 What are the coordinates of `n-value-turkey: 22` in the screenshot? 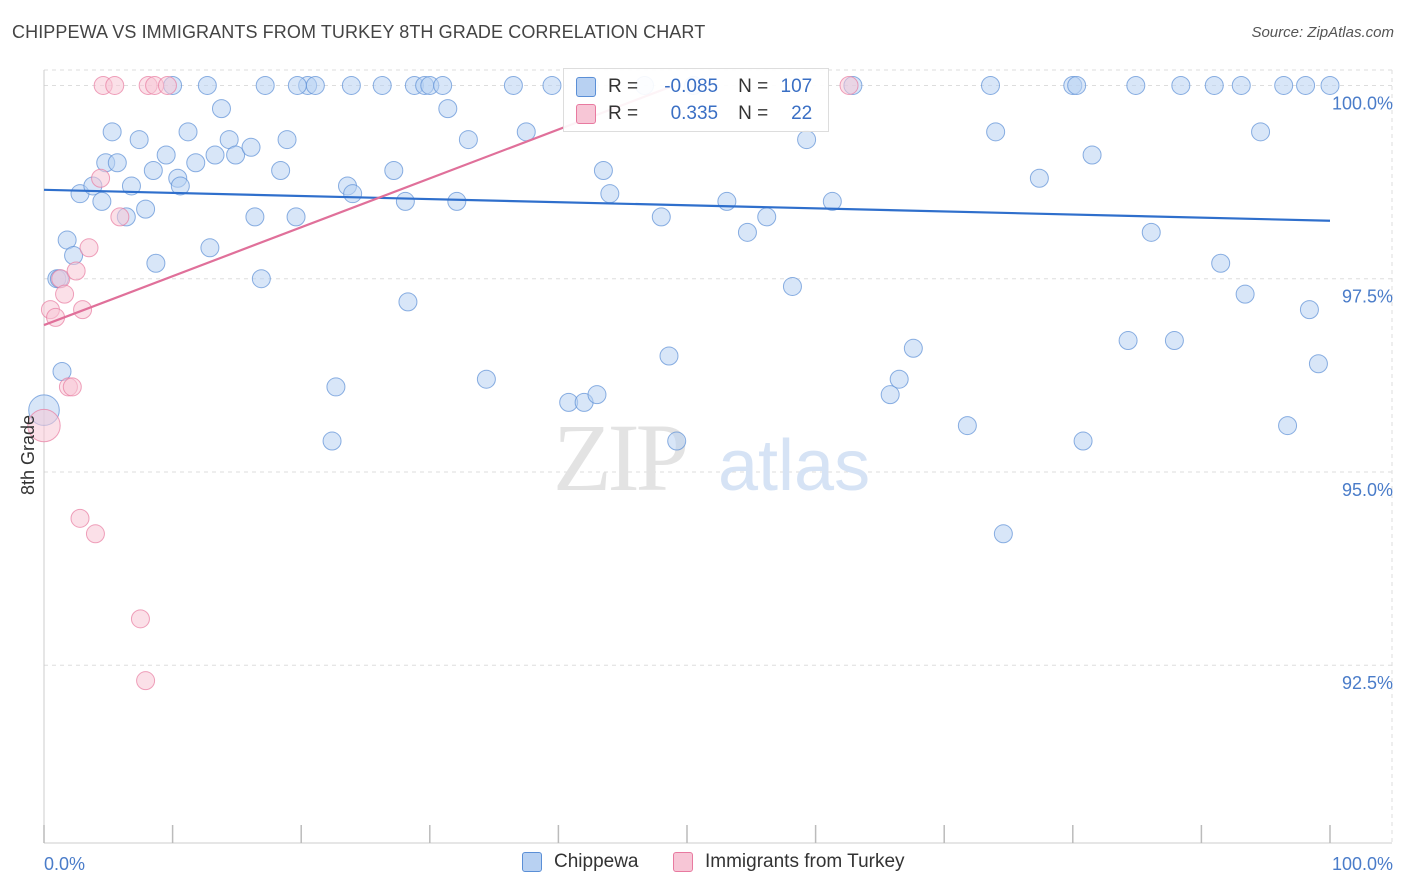 It's located at (802, 113).